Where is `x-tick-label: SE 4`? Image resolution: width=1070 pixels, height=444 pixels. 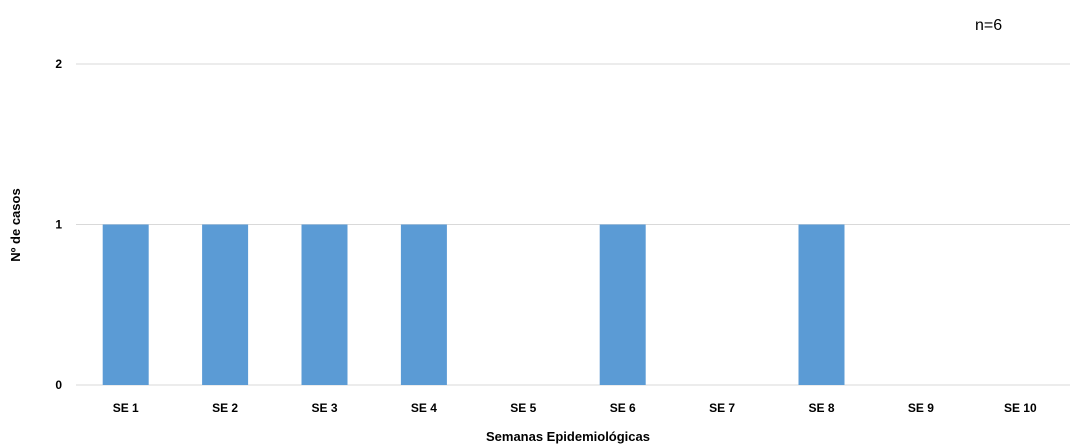 x-tick-label: SE 4 is located at coordinates (424, 408).